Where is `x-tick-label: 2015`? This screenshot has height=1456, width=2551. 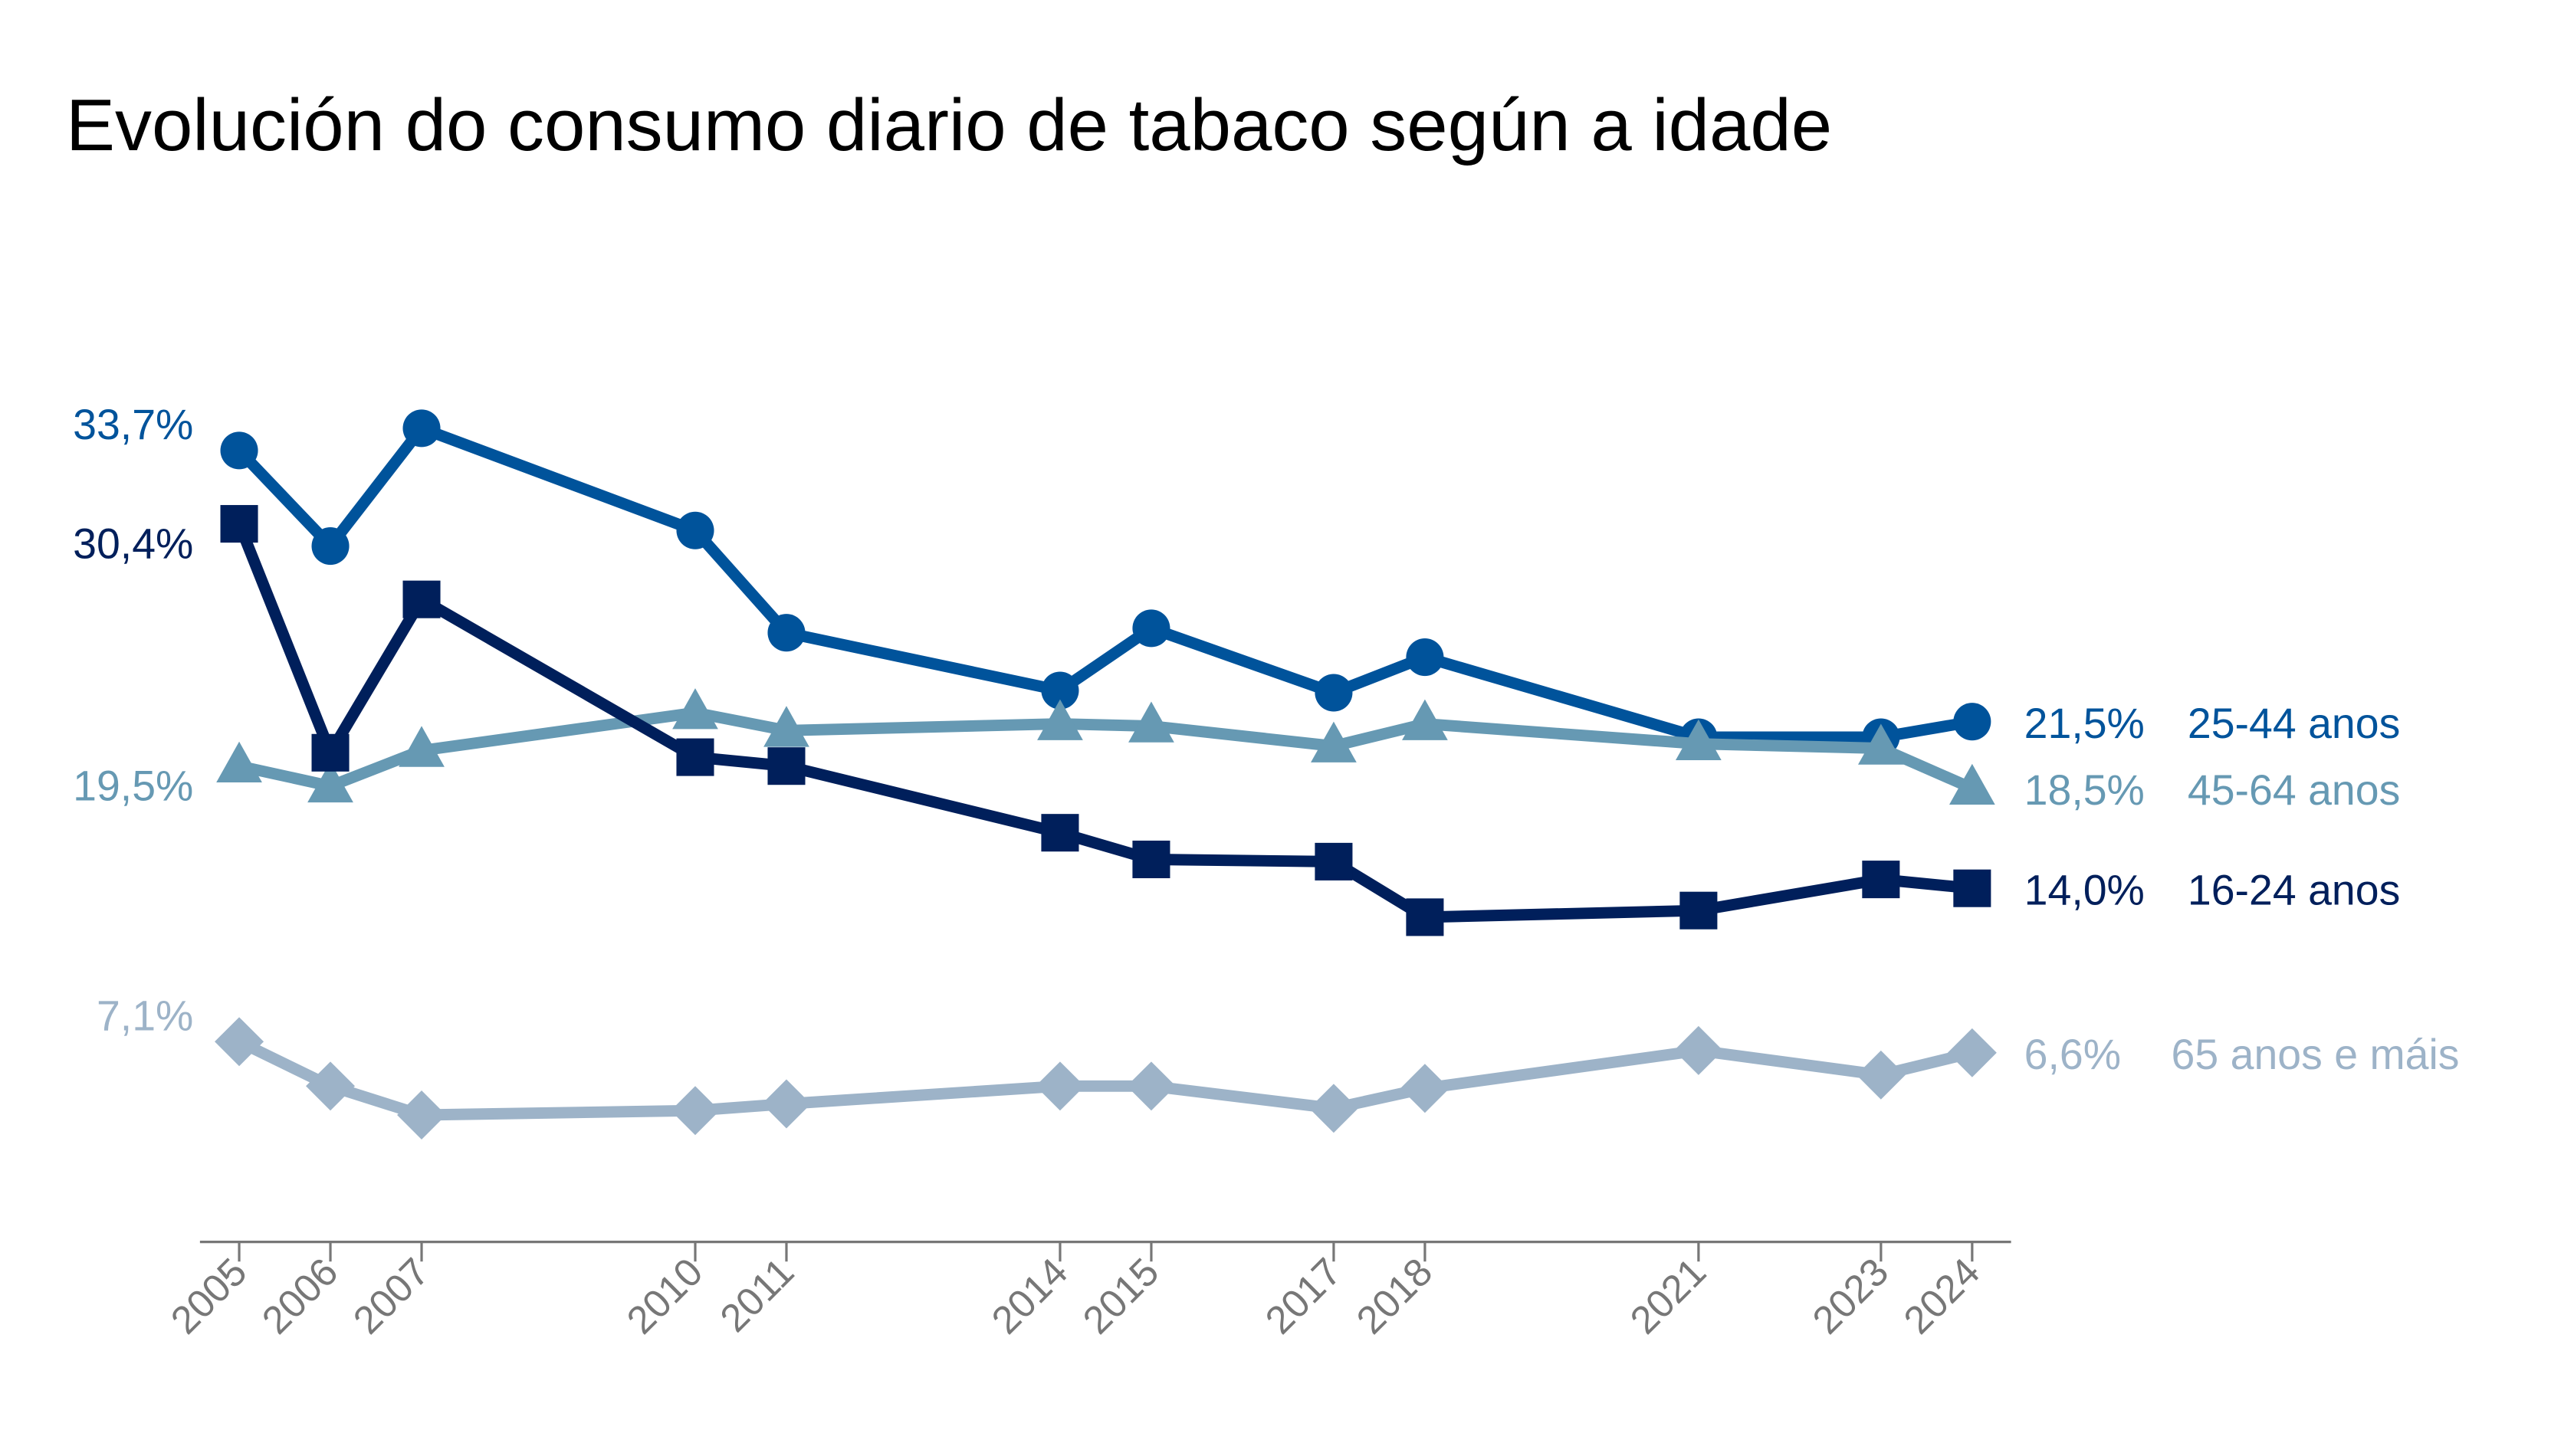
x-tick-label: 2015 is located at coordinates (1121, 1296).